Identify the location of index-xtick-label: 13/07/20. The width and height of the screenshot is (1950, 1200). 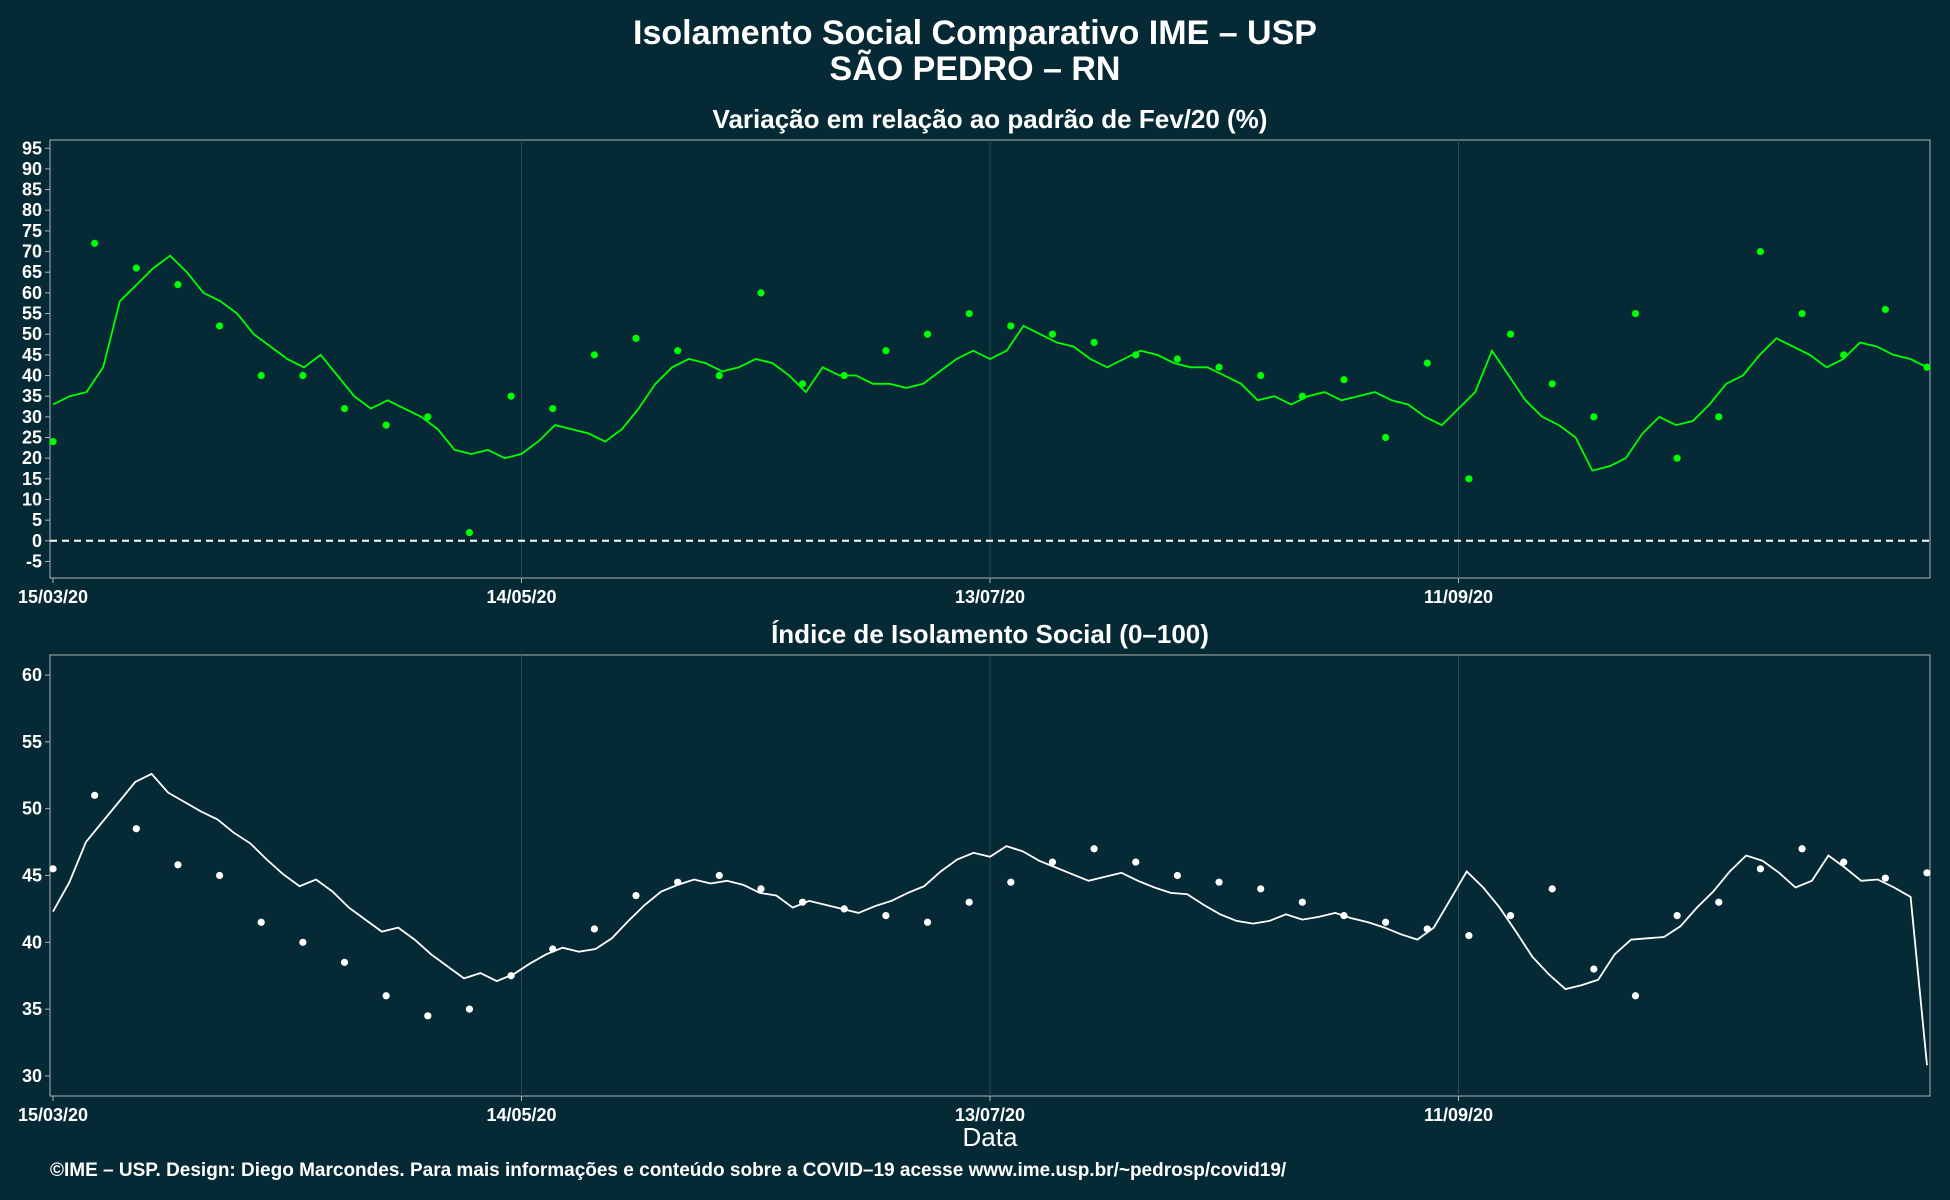
(990, 1115).